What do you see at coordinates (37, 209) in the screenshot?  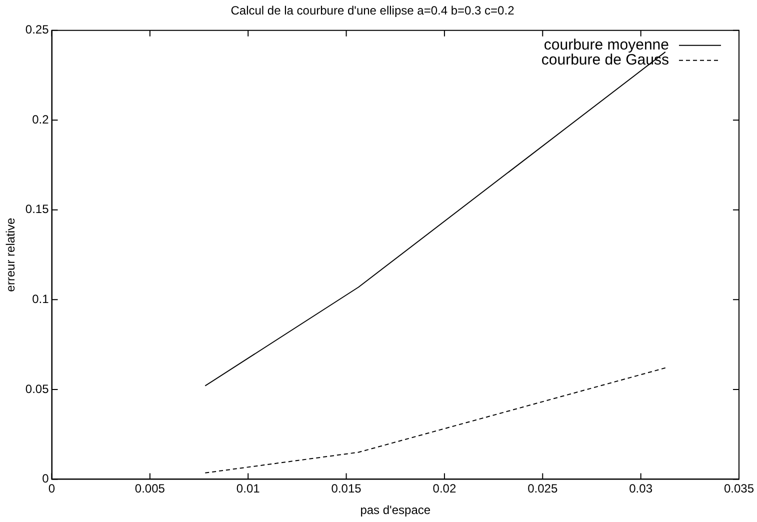 I see `y-tick-label: 0.15` at bounding box center [37, 209].